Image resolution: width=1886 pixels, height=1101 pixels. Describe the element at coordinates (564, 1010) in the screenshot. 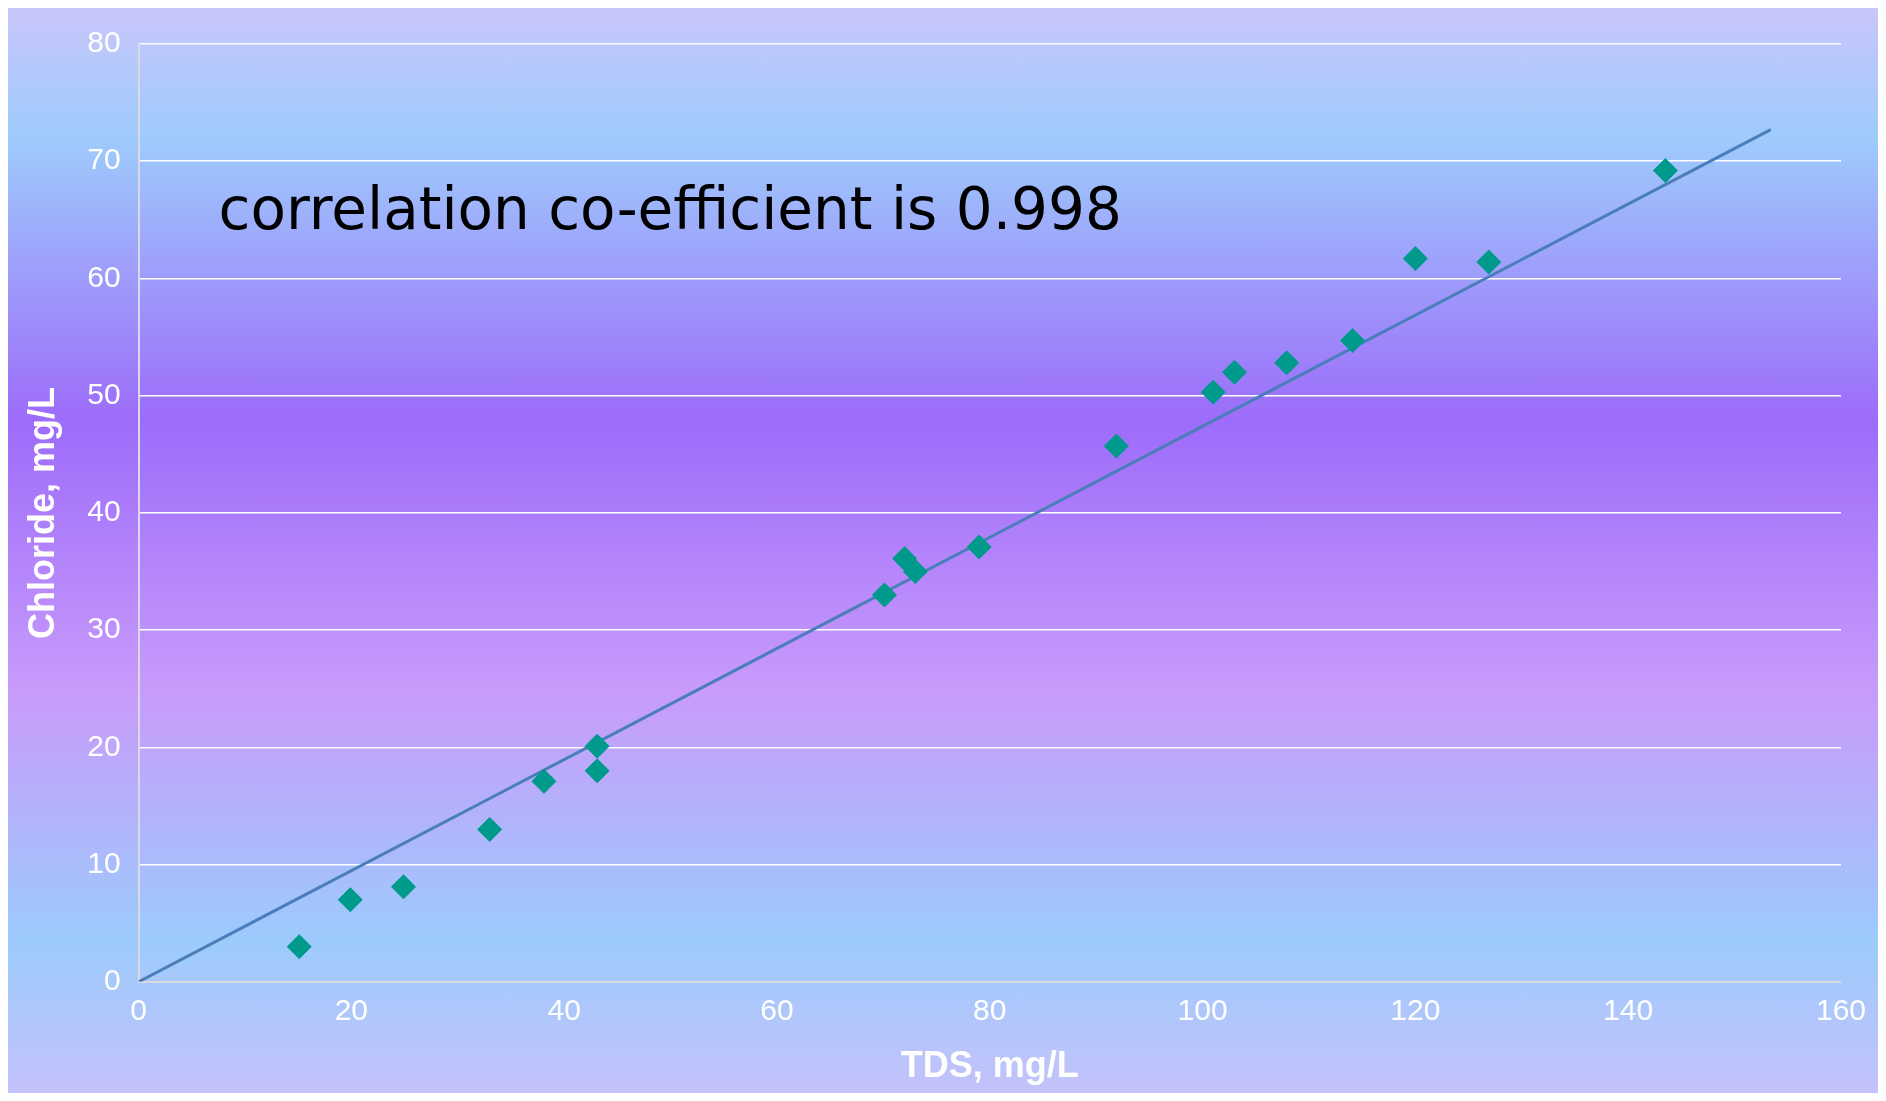

I see `x-tick-label: 40` at that location.